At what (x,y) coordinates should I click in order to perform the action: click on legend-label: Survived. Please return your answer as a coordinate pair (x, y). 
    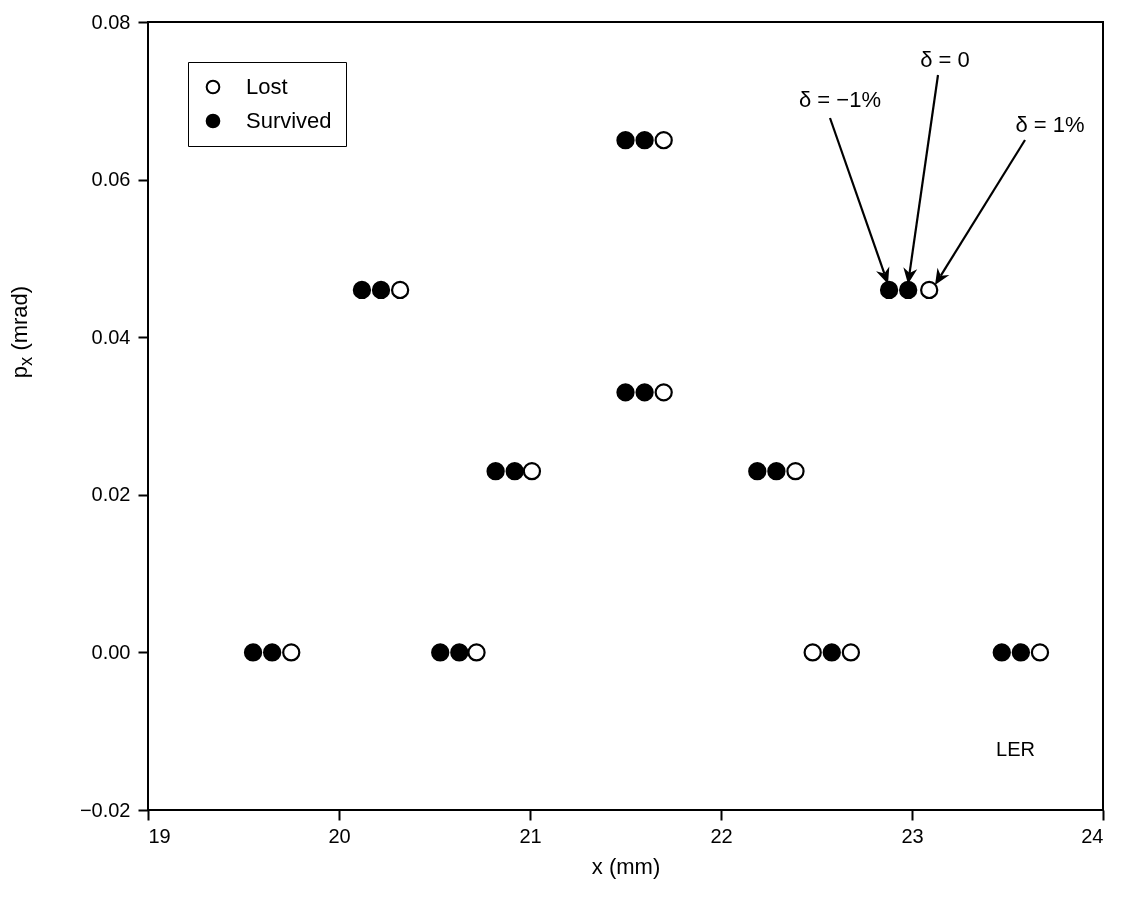
    Looking at the image, I should click on (289, 120).